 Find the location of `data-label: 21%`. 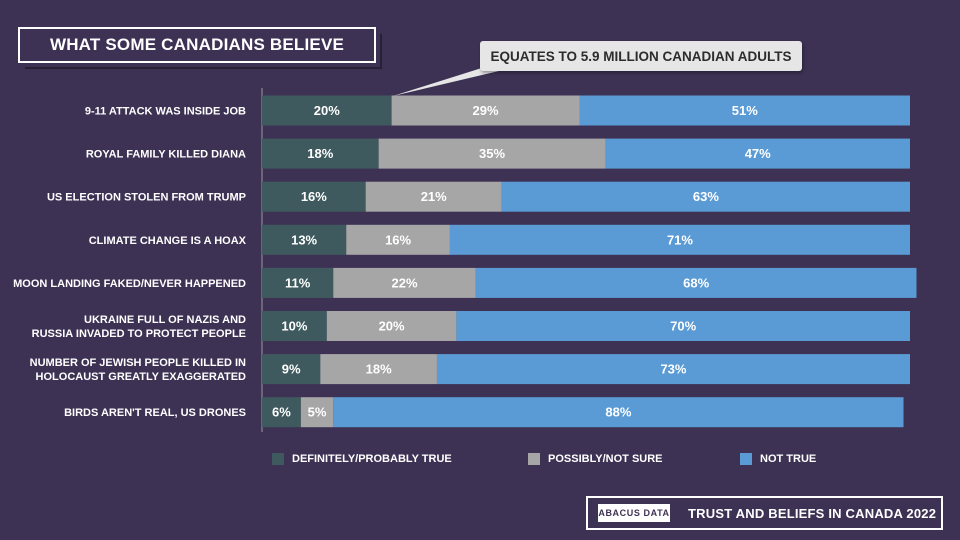

data-label: 21% is located at coordinates (434, 196).